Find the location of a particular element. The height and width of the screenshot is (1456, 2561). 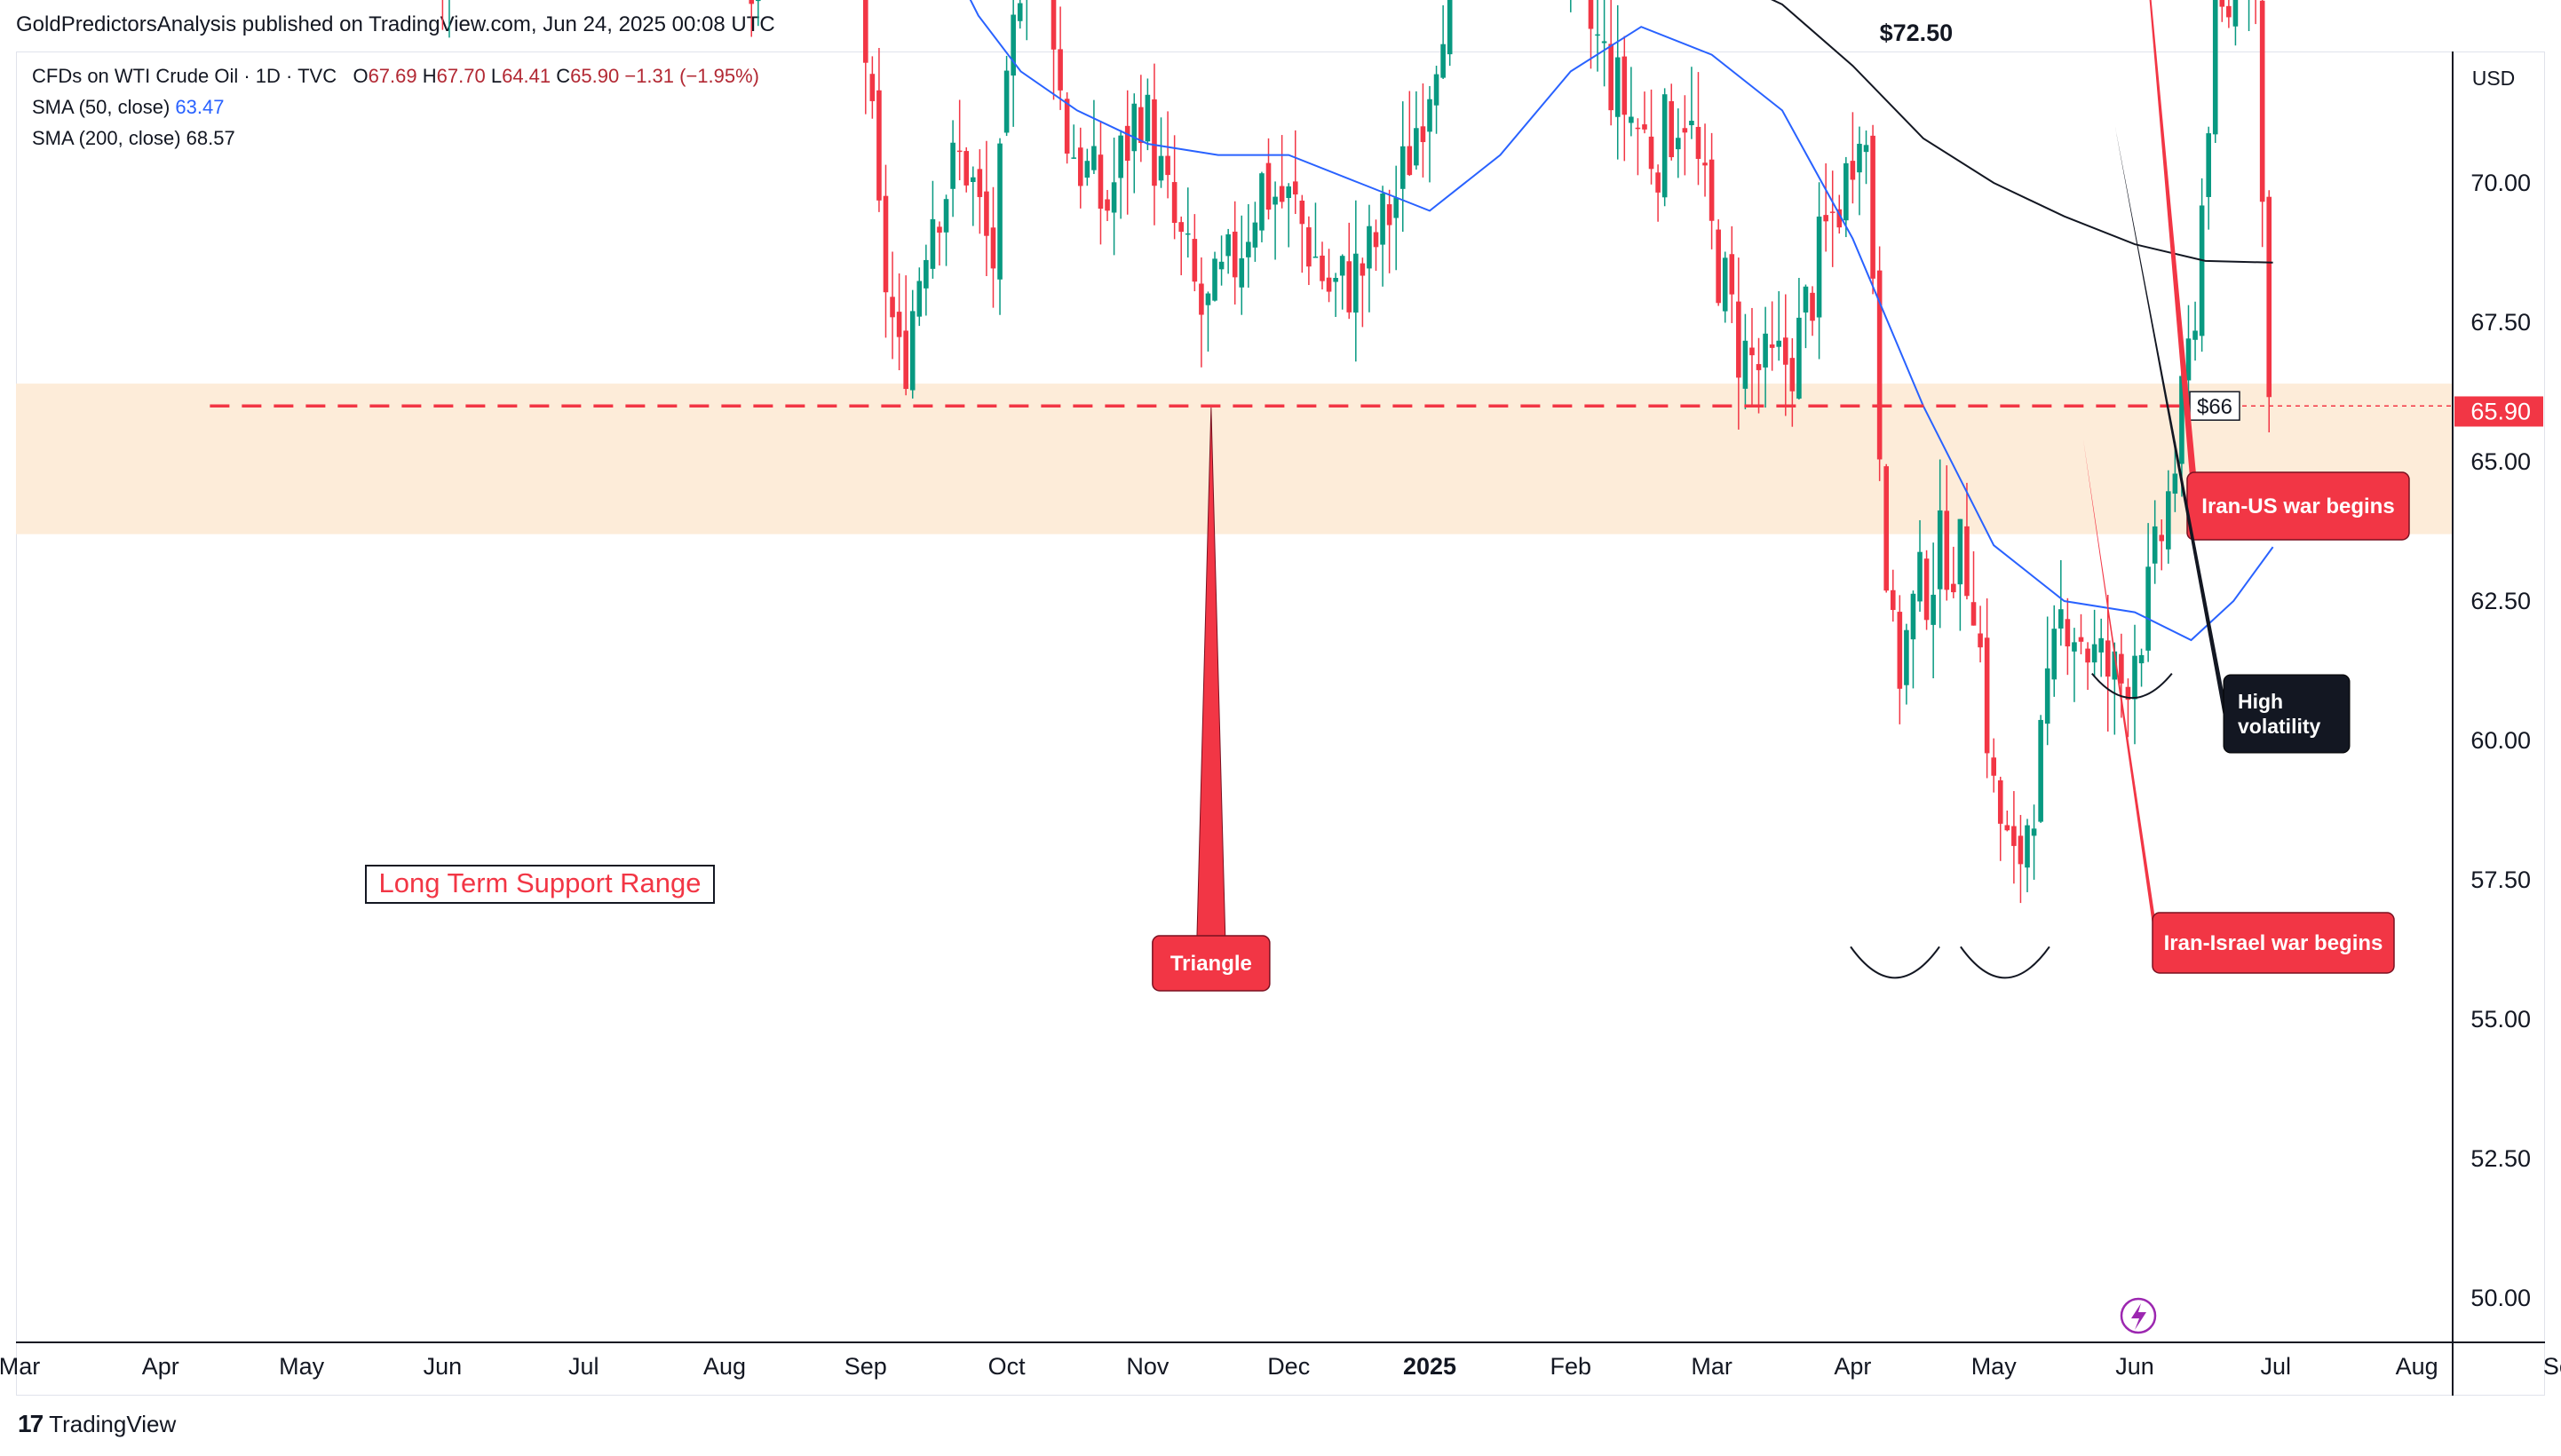

iran-israel-callout-label: Iran-Israel war begins is located at coordinates (2273, 943).